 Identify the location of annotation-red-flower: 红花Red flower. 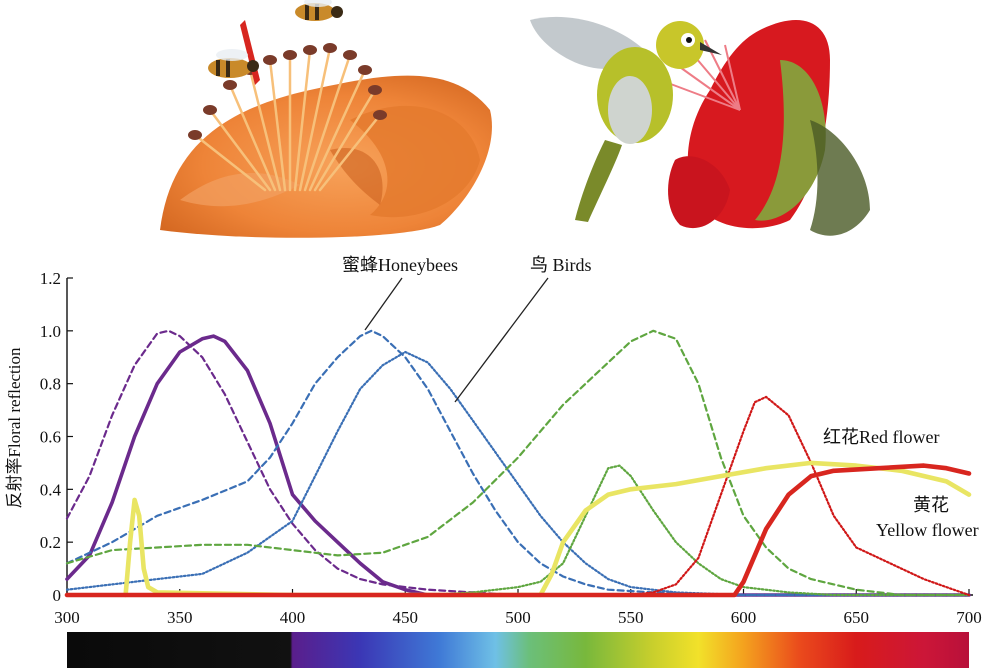
(881, 437).